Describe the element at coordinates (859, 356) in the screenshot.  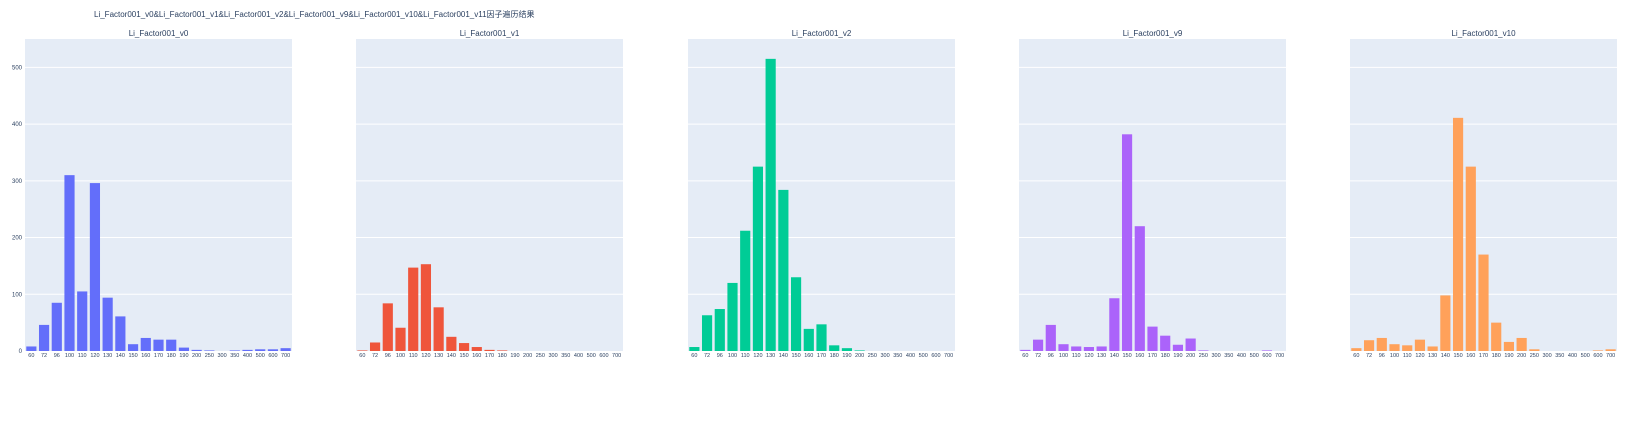
I see `x-tick-label: 200` at that location.